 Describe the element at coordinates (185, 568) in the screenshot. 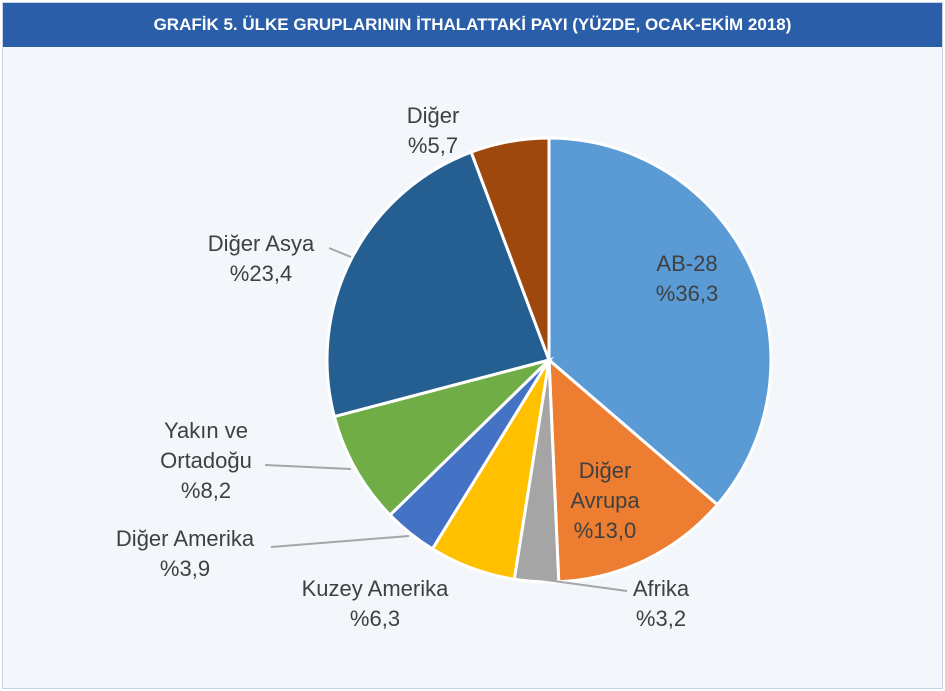

I see `value-label: %3,9` at that location.